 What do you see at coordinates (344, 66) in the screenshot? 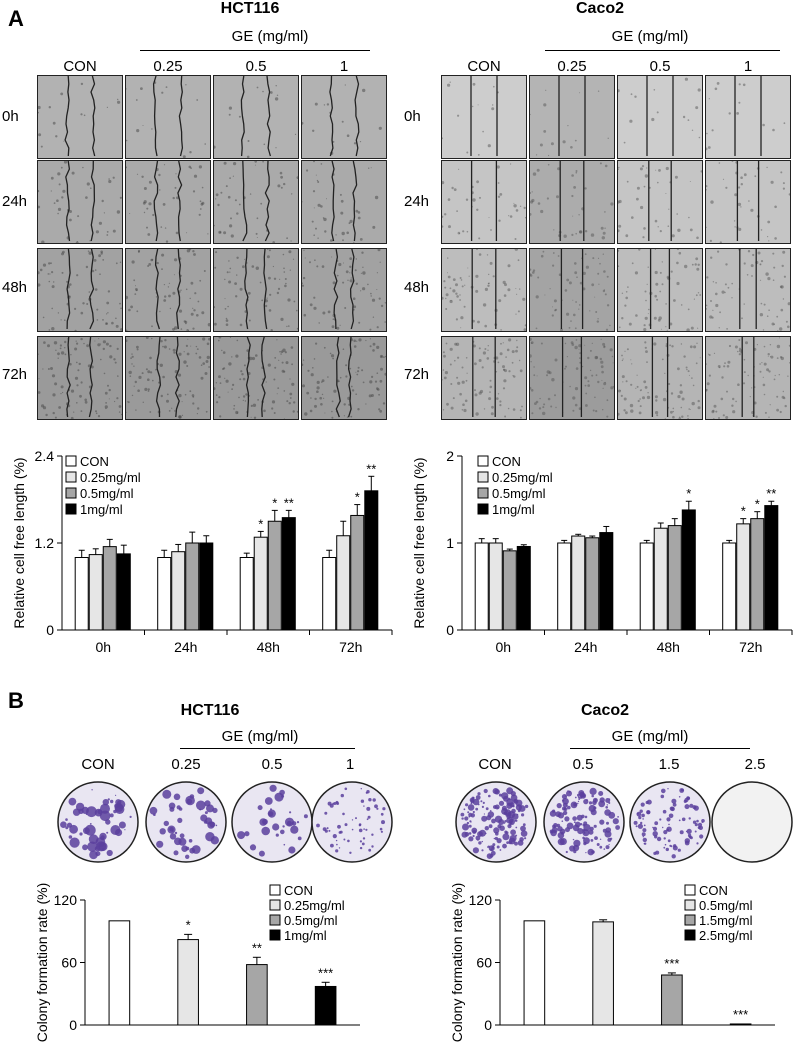
I see `hct116-col-dose3: 1` at bounding box center [344, 66].